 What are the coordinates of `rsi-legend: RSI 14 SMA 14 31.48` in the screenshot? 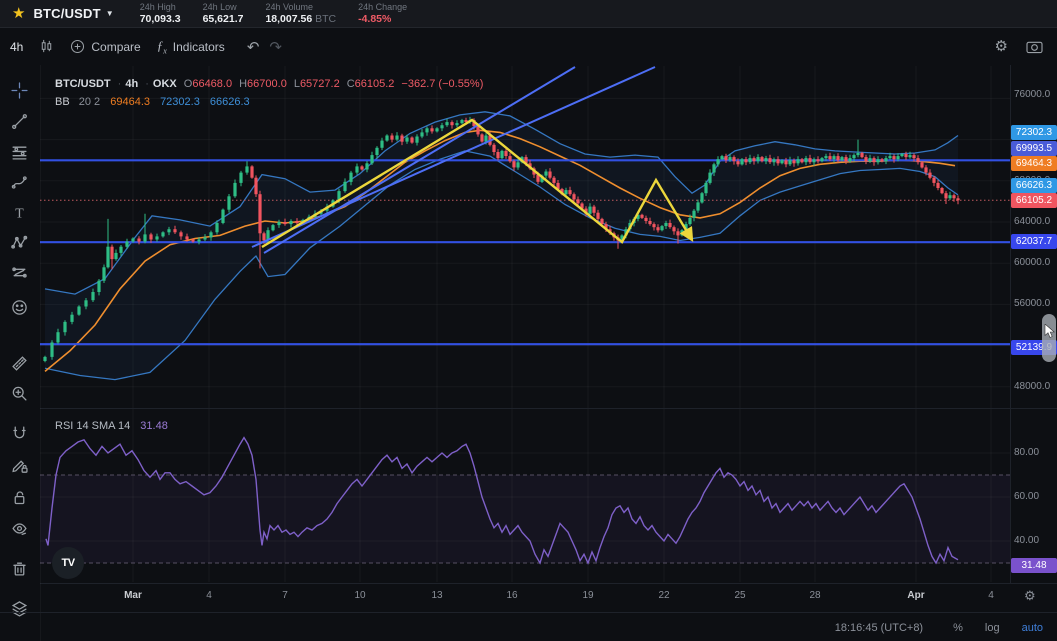 It's located at (111, 426).